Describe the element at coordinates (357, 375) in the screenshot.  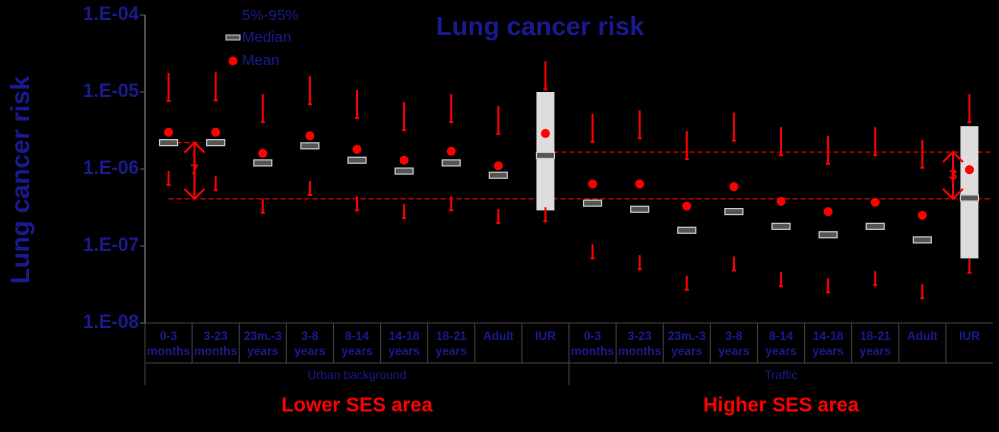
I see `group-label: Urban background` at that location.